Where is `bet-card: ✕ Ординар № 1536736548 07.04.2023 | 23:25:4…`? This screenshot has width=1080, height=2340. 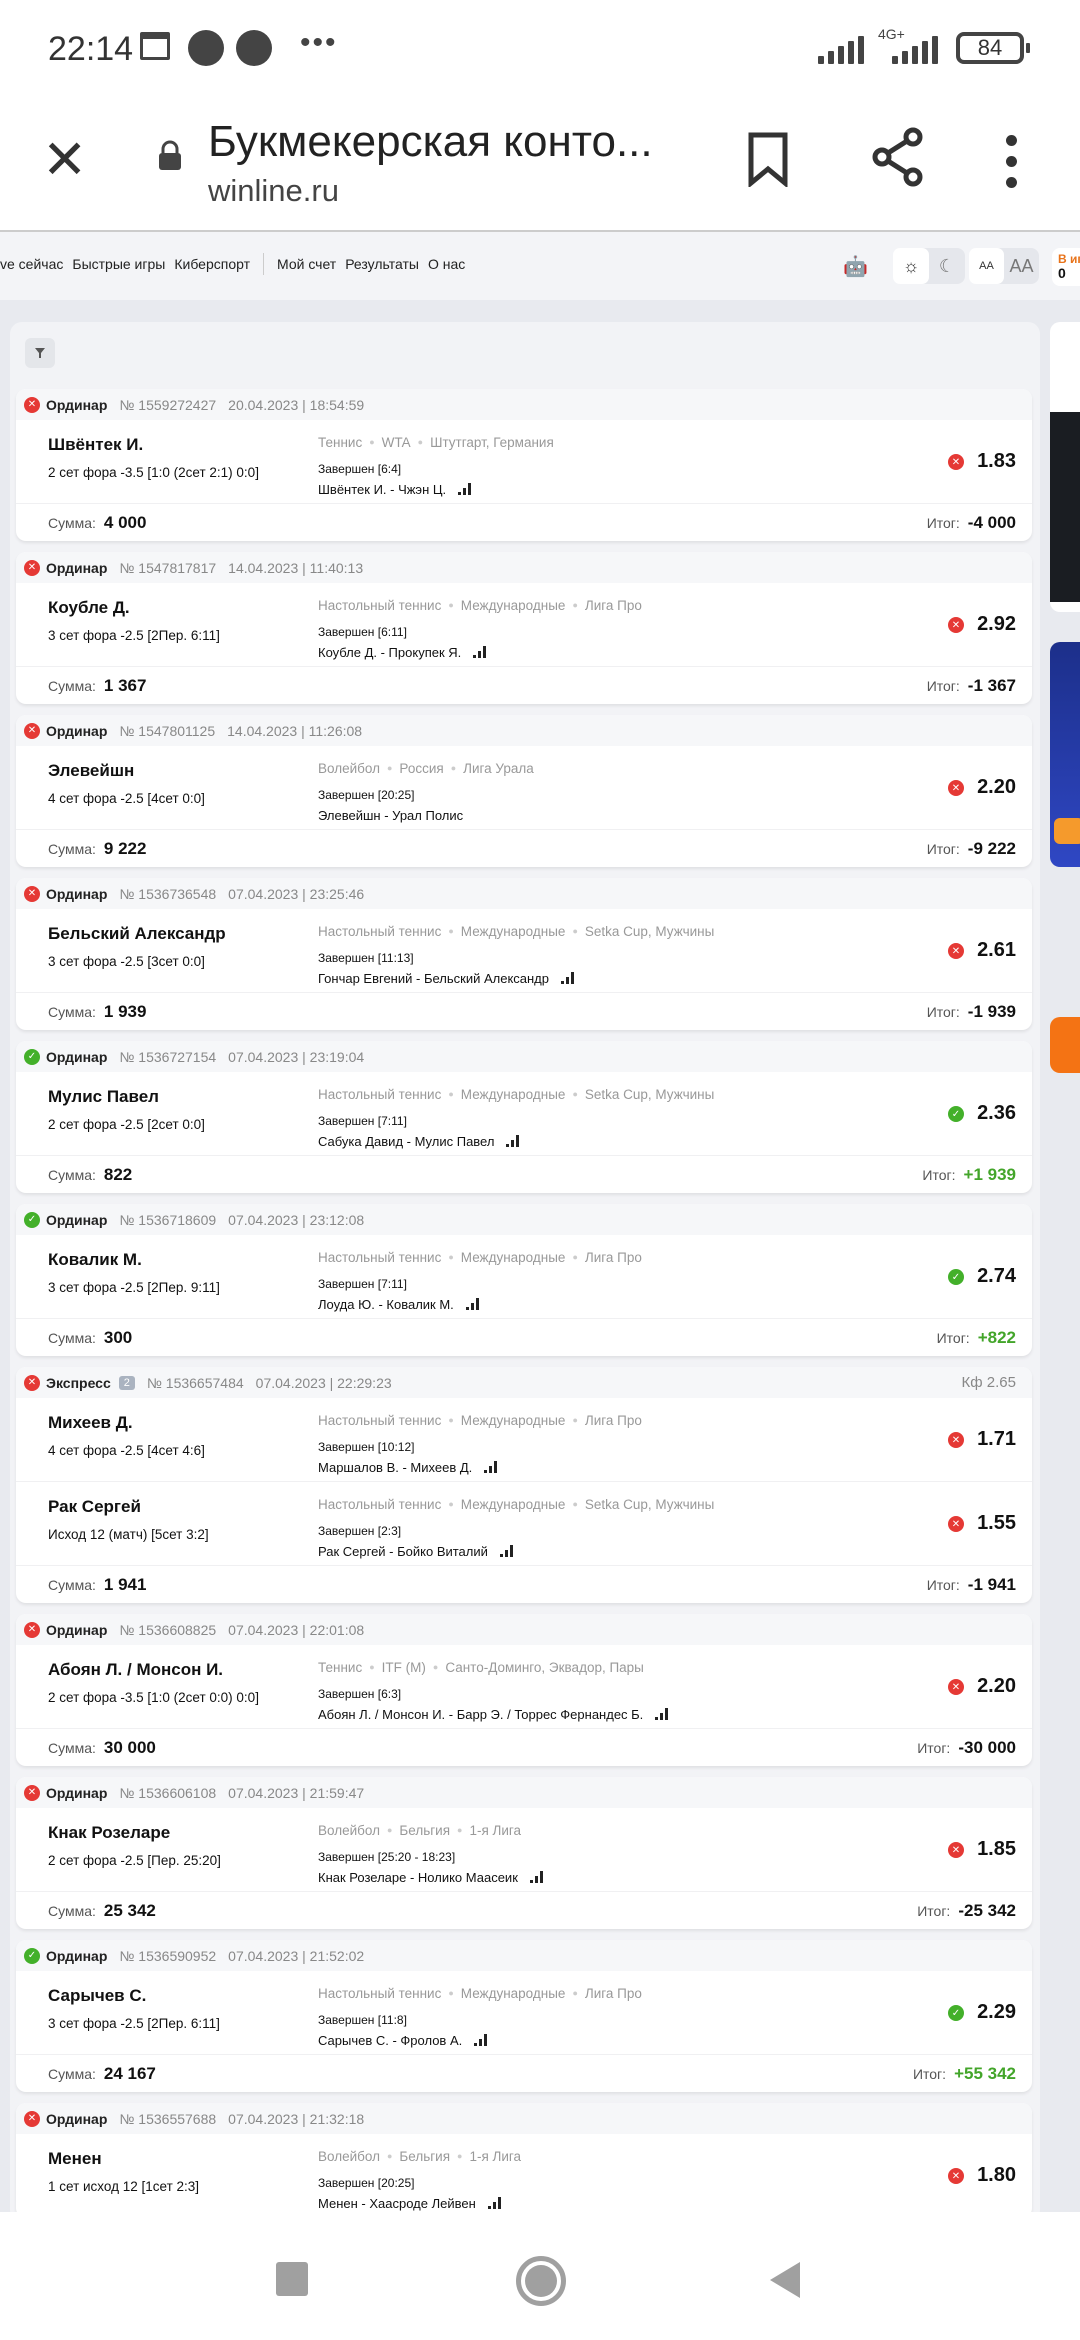
bet-card: ✕ Ординар № 1536736548 07.04.2023 | 23:25:4… is located at coordinates (524, 954).